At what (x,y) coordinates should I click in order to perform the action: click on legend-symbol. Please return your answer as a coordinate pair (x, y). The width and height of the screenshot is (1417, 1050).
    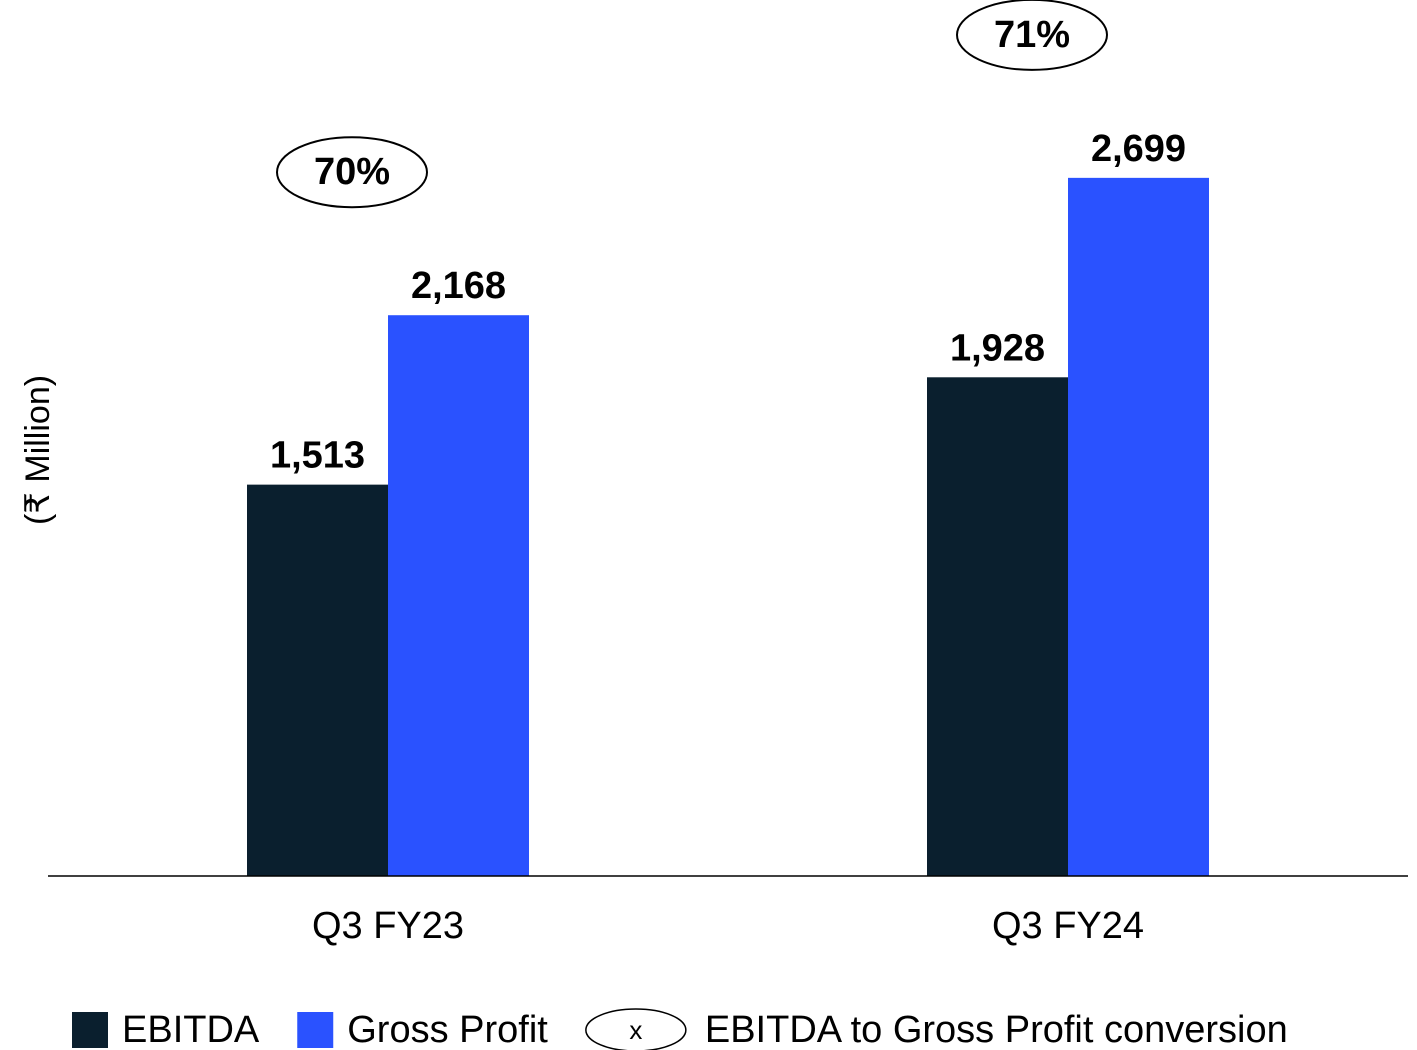
    Looking at the image, I should click on (636, 1029).